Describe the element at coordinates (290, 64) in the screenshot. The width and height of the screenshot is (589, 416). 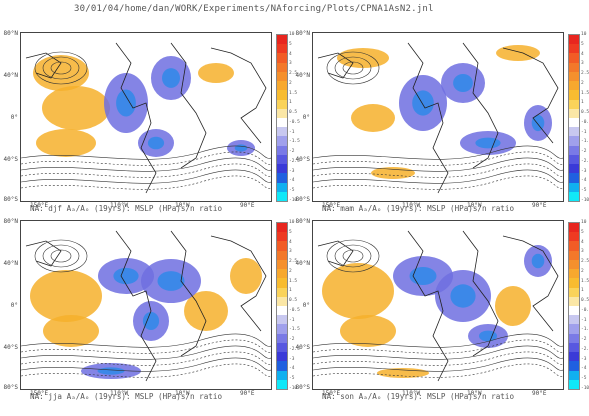
I see `colorbar-tick-label: 3` at that location.